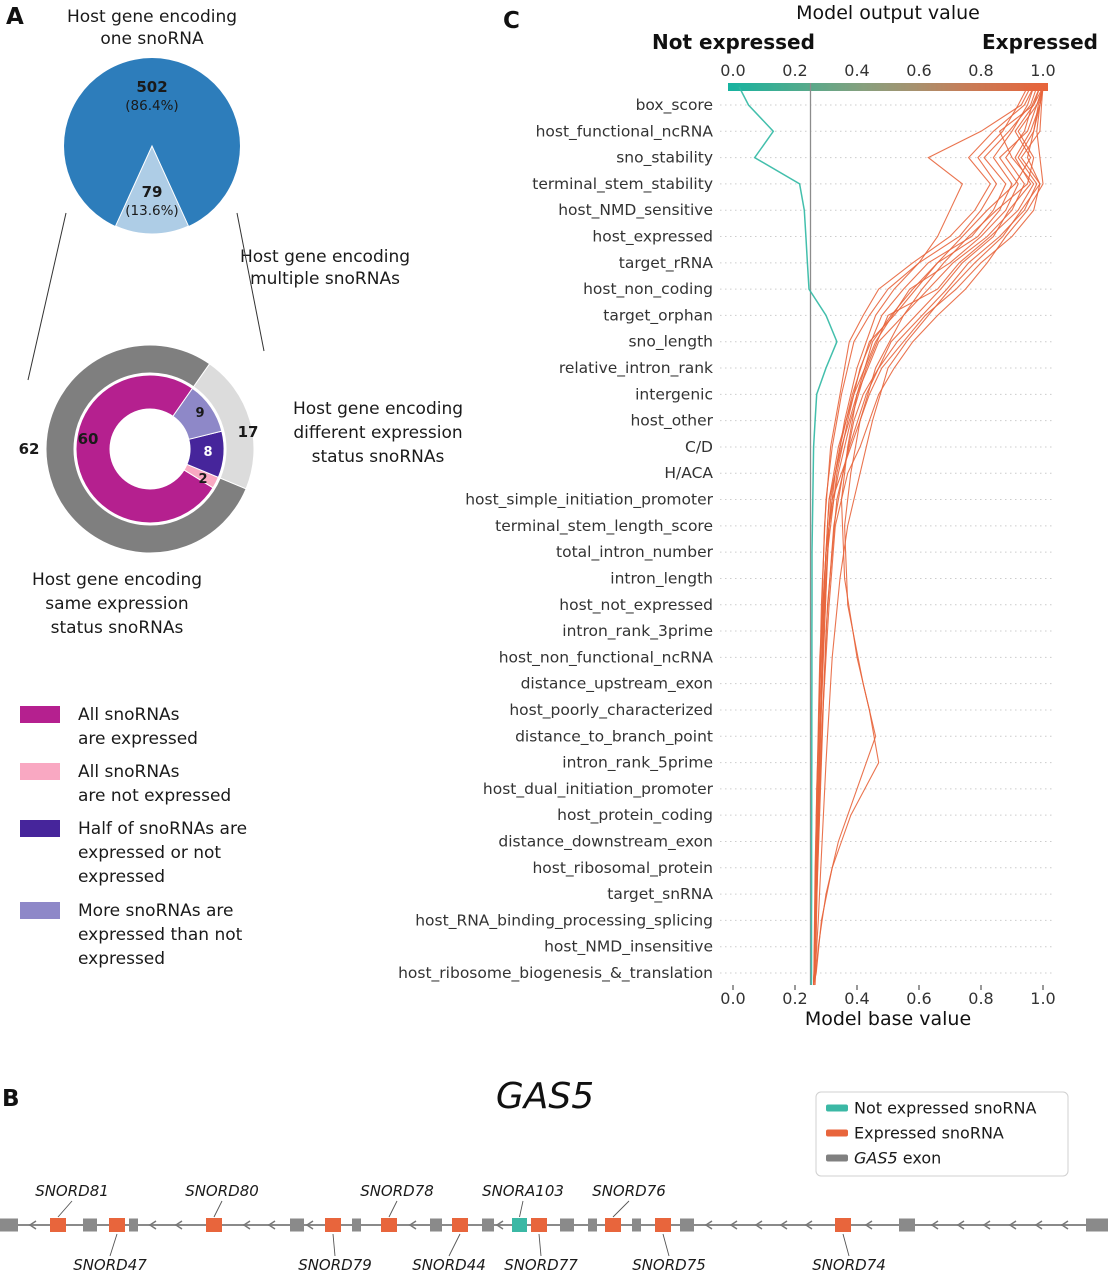  Describe the element at coordinates (625, 131) in the screenshot. I see `feature-label: host_functional_ncRNA` at that location.